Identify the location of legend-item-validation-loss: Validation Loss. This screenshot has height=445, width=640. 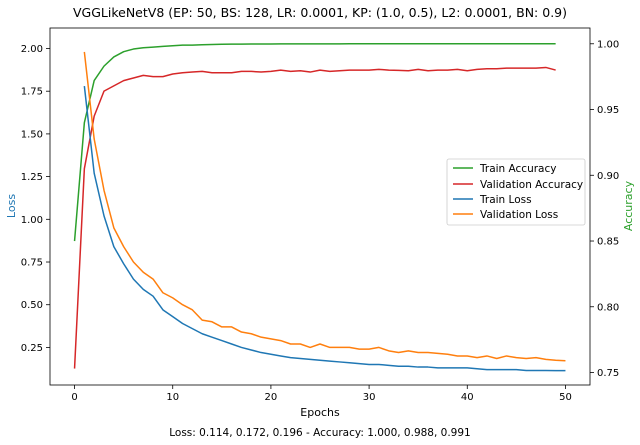
(505, 215).